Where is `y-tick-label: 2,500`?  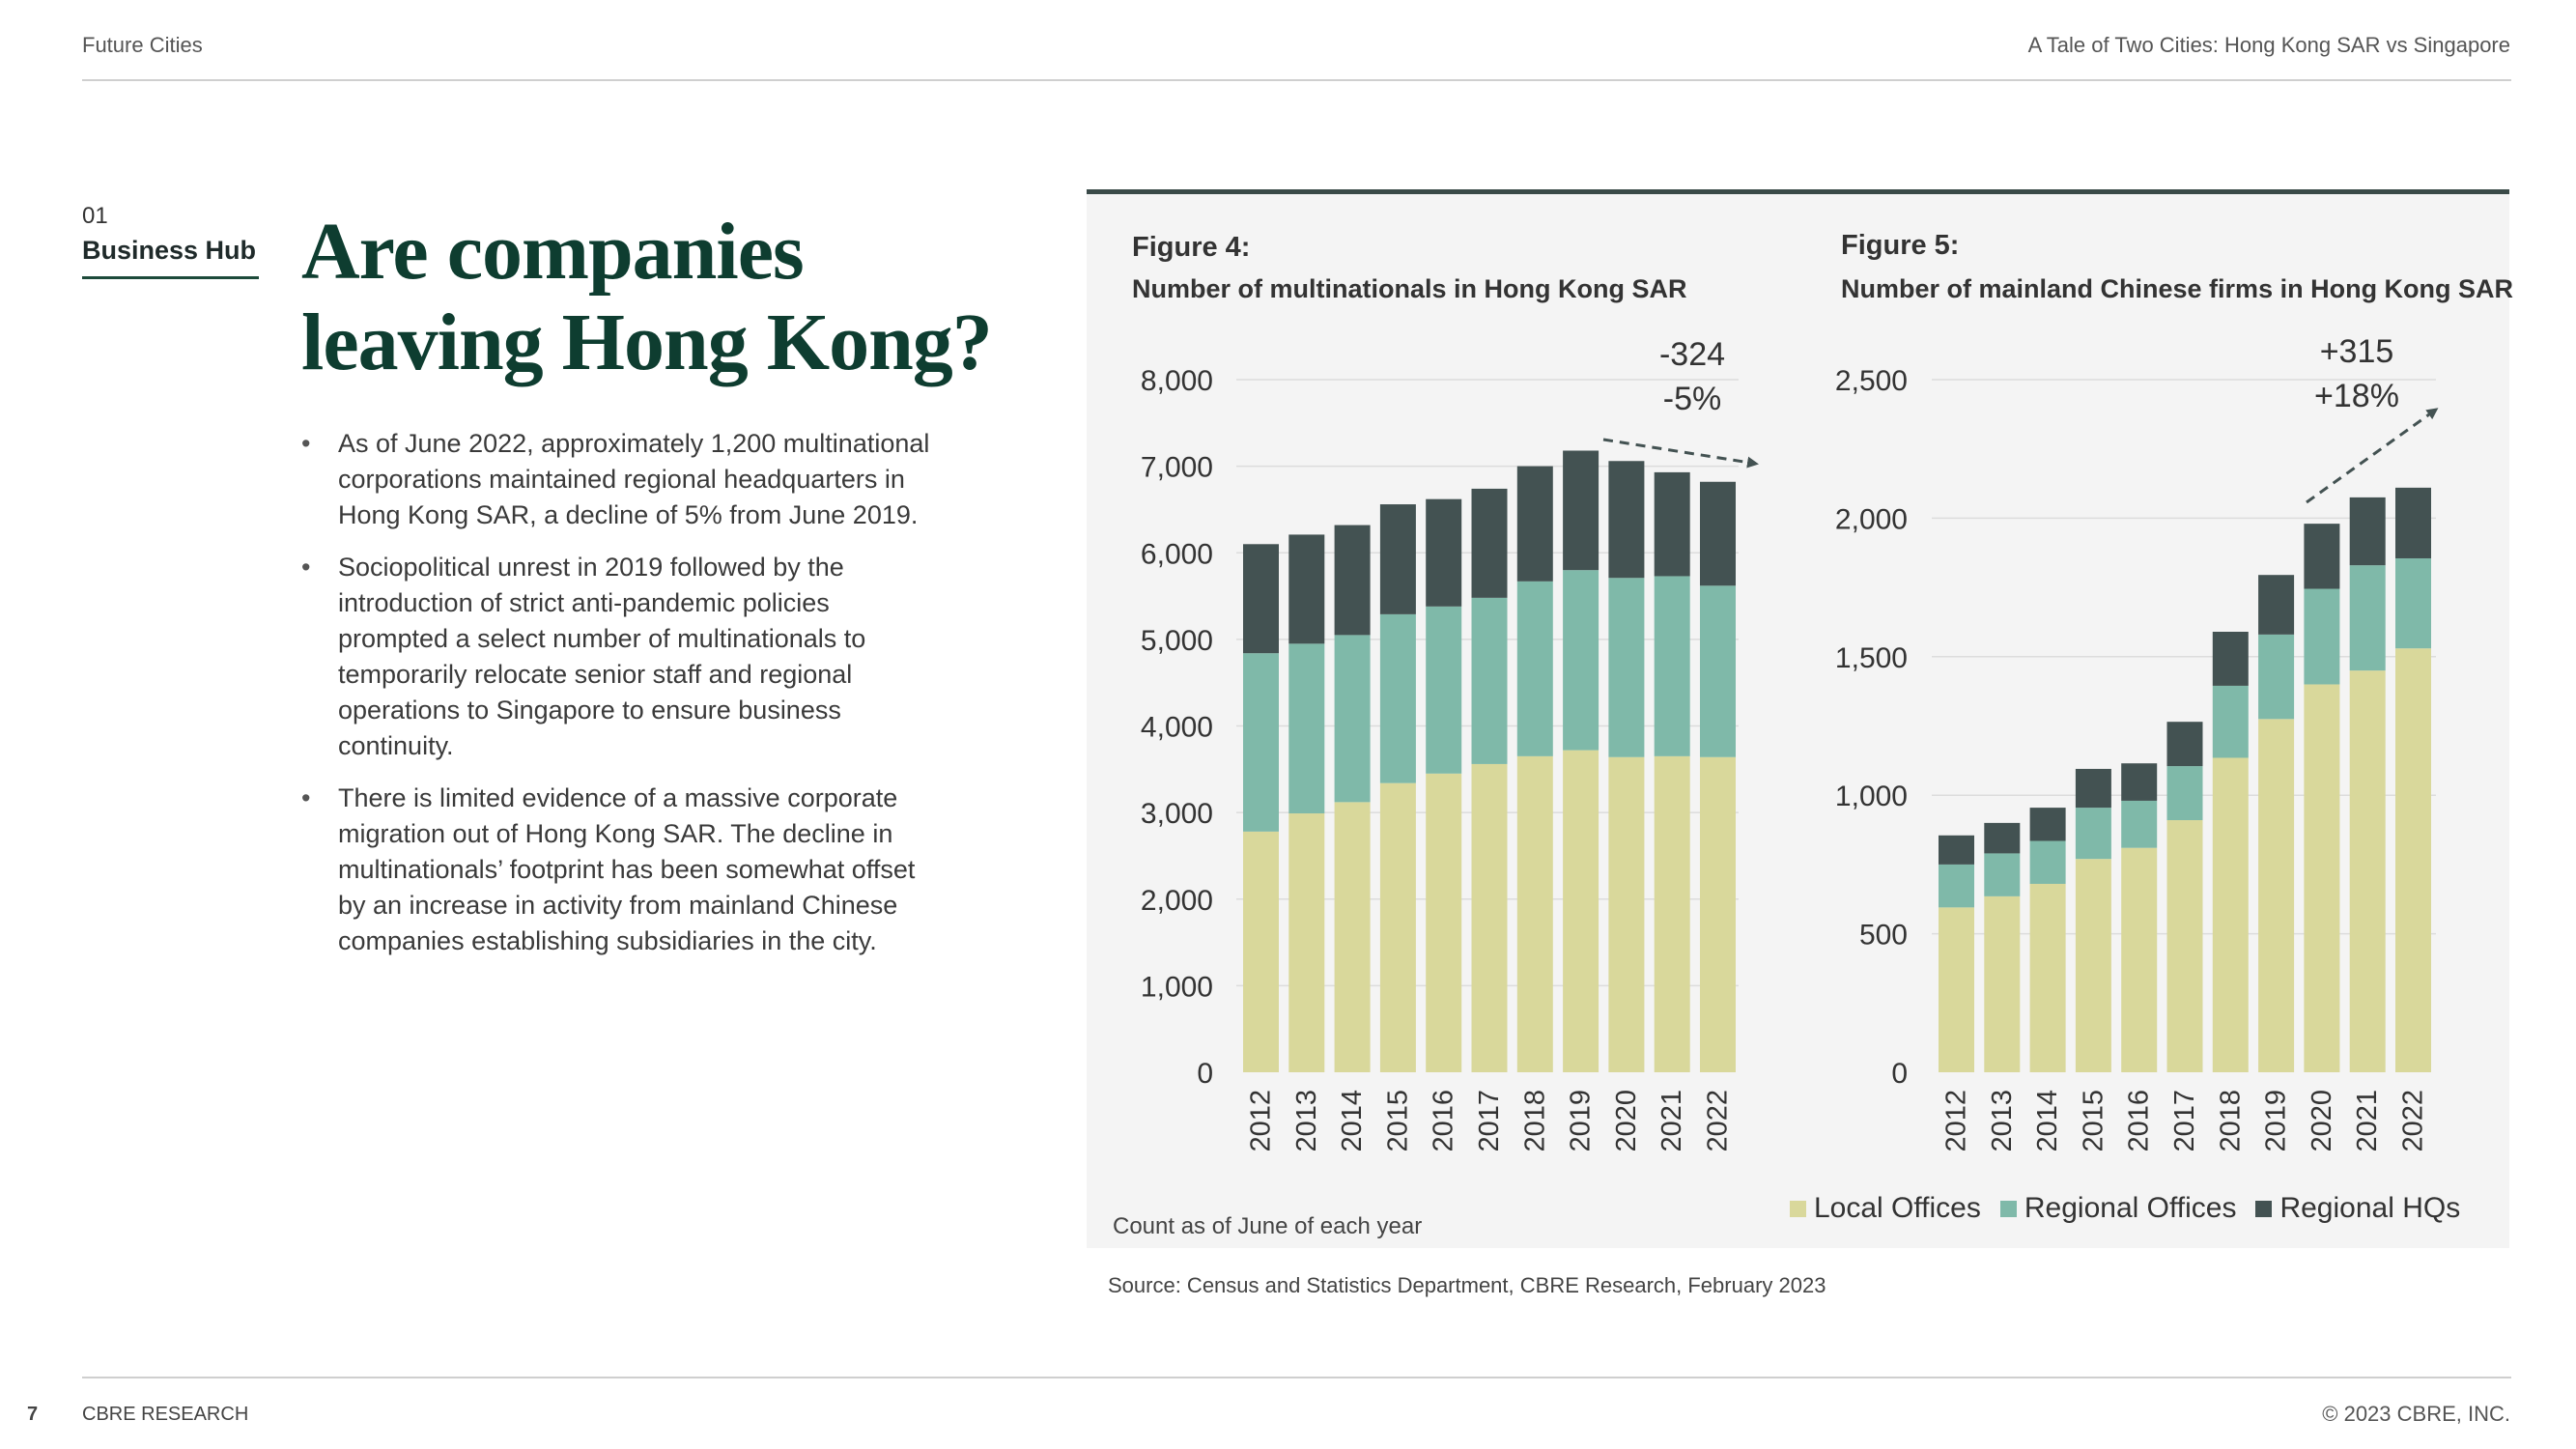 y-tick-label: 2,500 is located at coordinates (1871, 381).